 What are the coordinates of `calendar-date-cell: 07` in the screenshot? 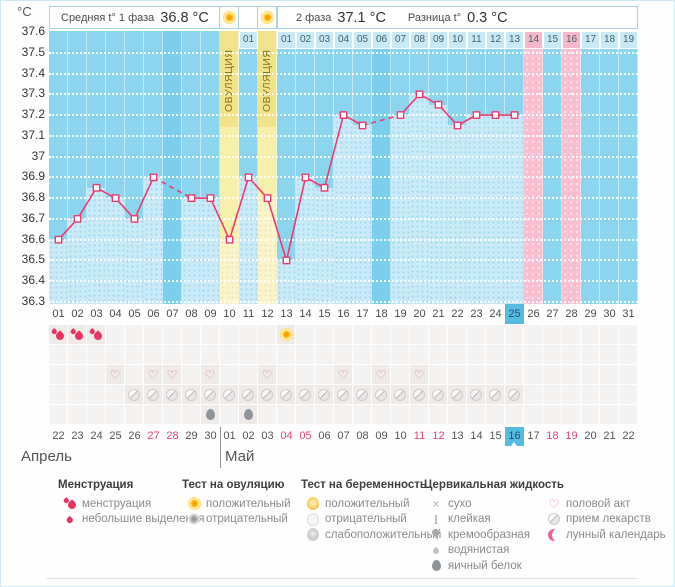 It's located at (343, 436).